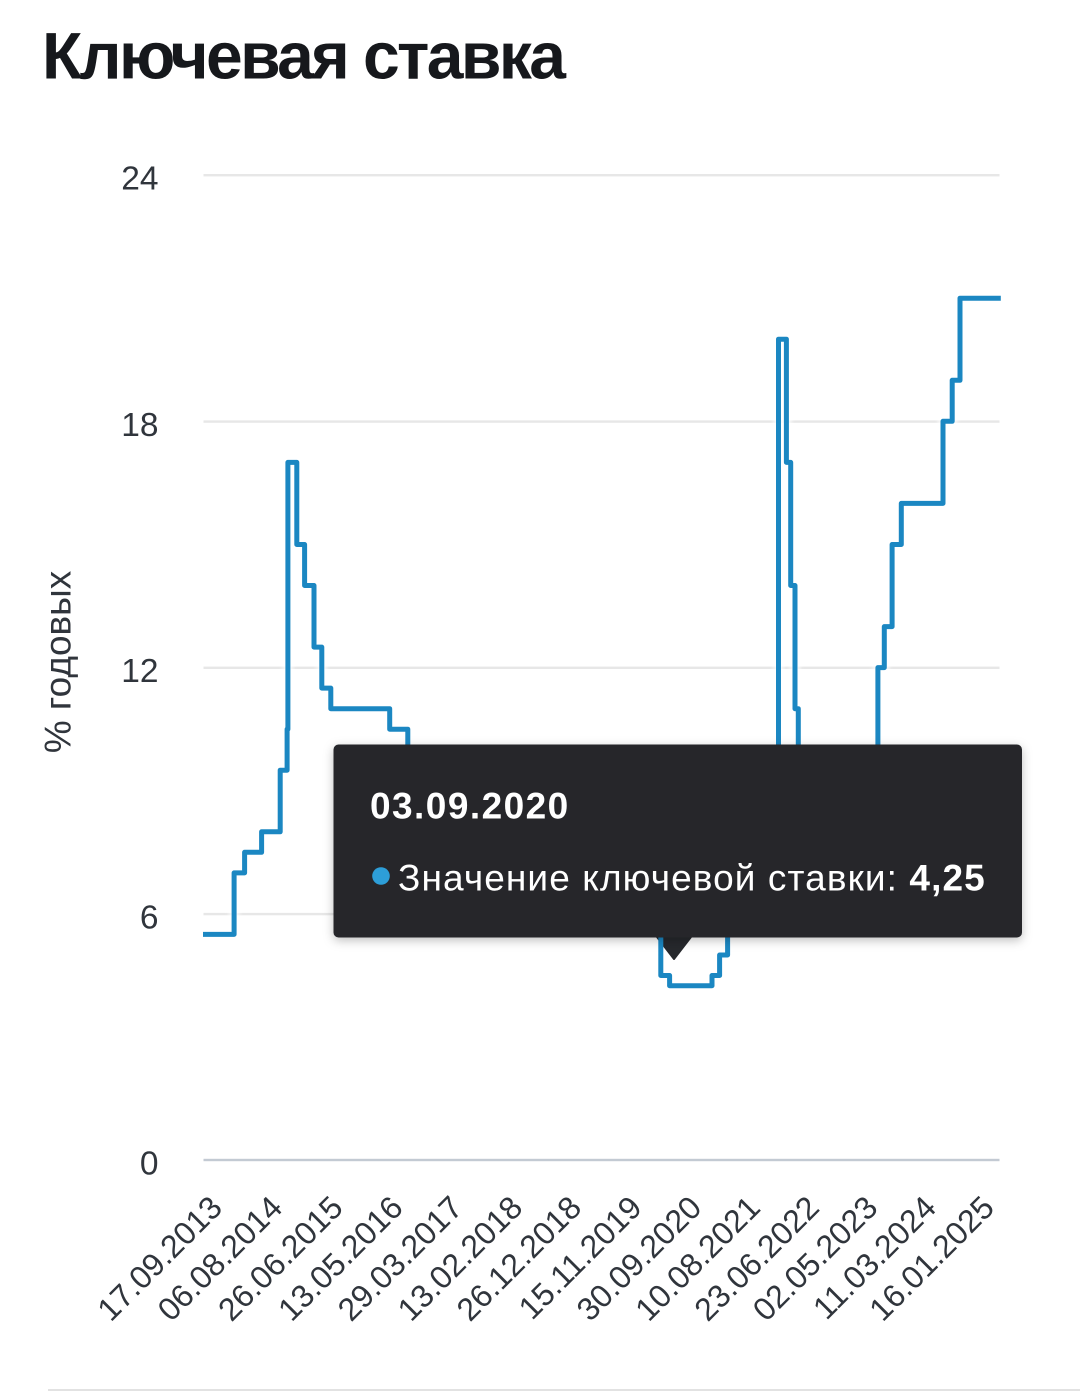 This screenshot has width=1080, height=1395. Describe the element at coordinates (692, 877) in the screenshot. I see `svg-text: Значение ключевой ставки: 4,25` at that location.